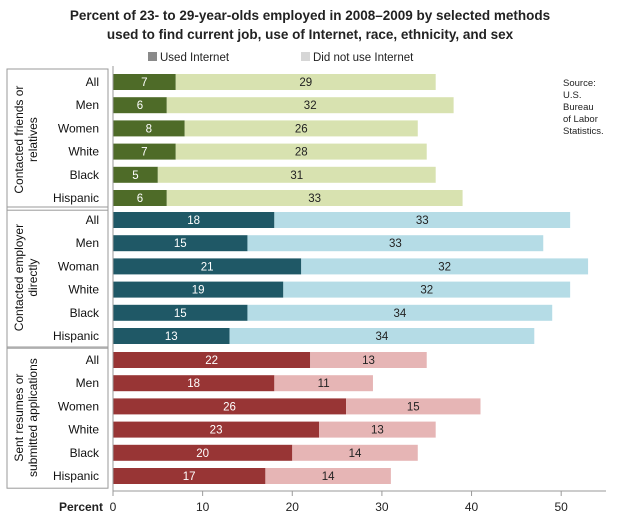 The image size is (620, 522). What do you see at coordinates (363, 58) in the screenshot?
I see `legend-label-did-not-use-internet: Did not use Internet` at bounding box center [363, 58].